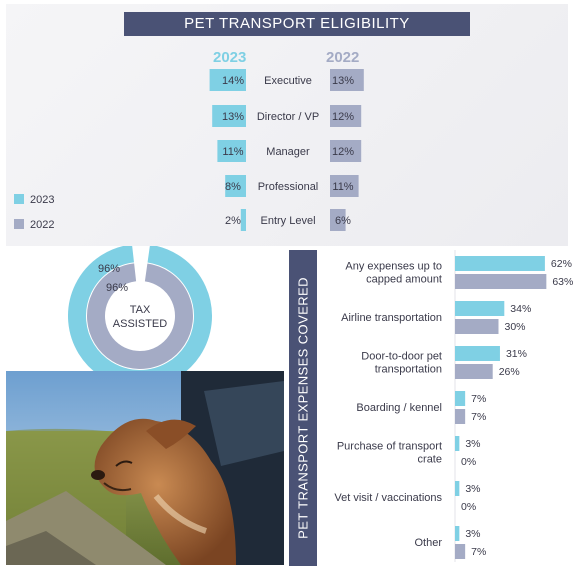 The image size is (574, 576). I want to click on value-2023-3: 8%, so click(233, 187).